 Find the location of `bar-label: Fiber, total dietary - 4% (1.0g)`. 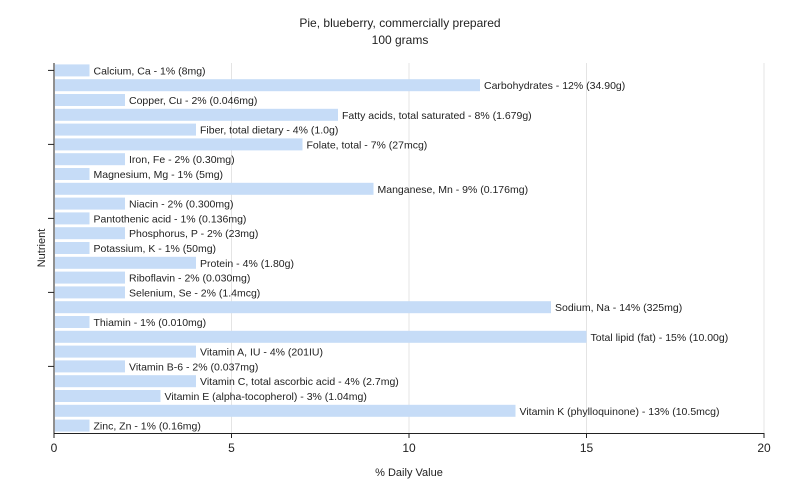

bar-label: Fiber, total dietary - 4% (1.0g) is located at coordinates (269, 131).